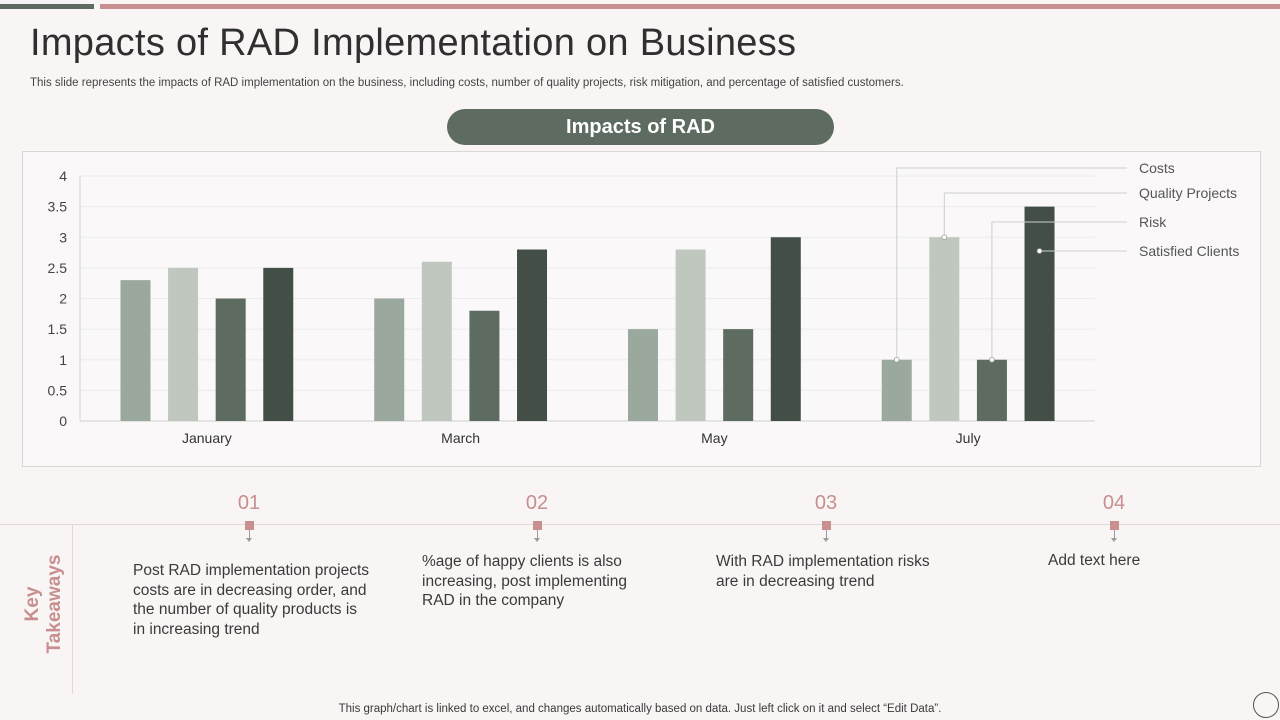 The width and height of the screenshot is (1280, 720). I want to click on takeaway-number: 04, so click(1114, 503).